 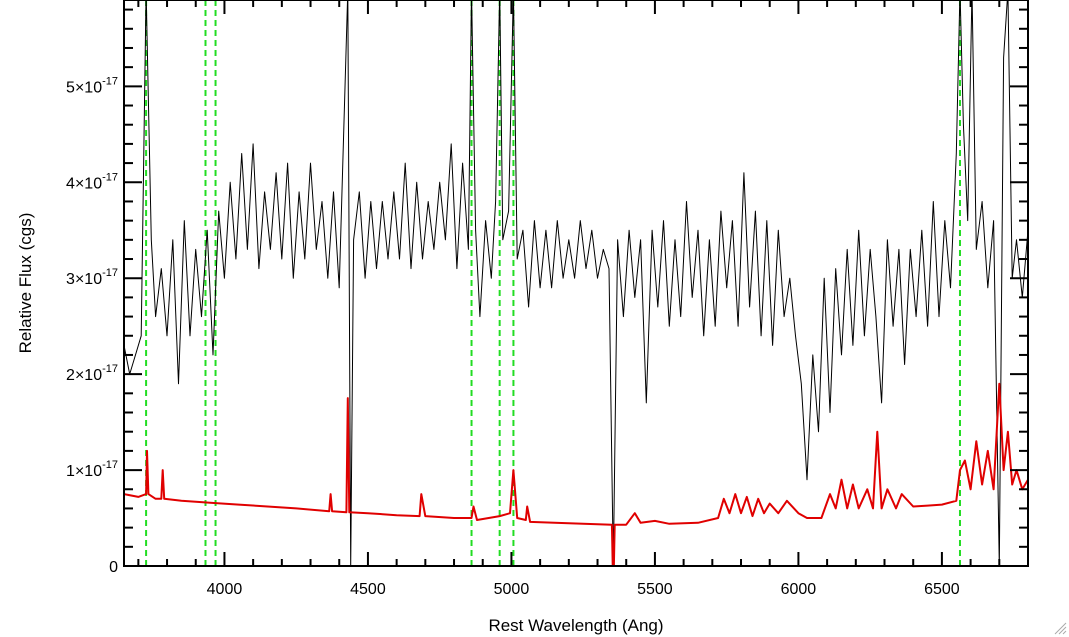 I want to click on x-tick-label: 4000, so click(x=225, y=589).